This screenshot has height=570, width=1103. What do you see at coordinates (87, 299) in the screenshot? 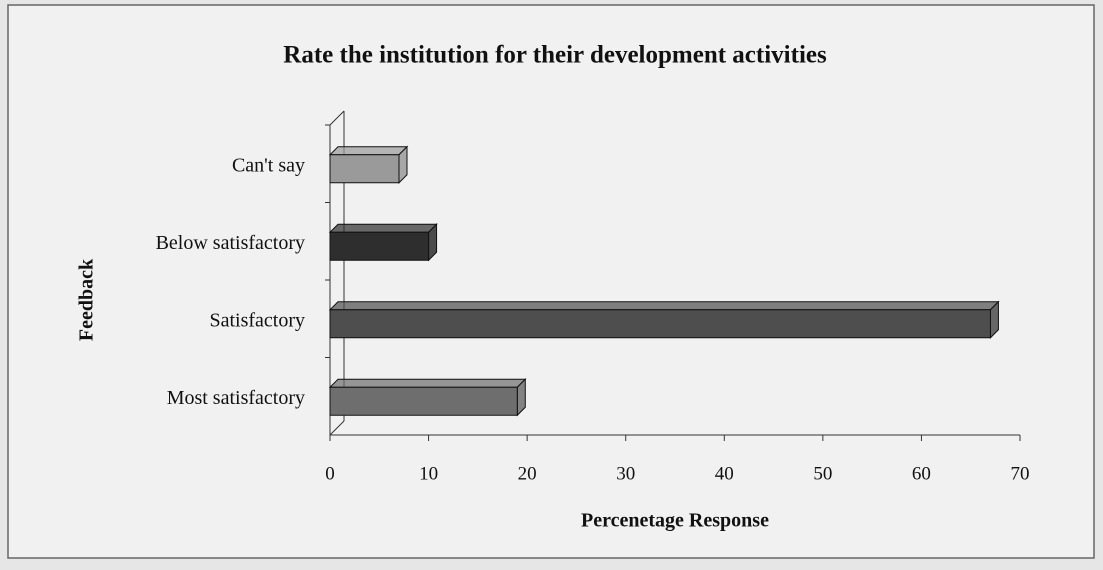
I see `y-axis-label: Feedback` at bounding box center [87, 299].